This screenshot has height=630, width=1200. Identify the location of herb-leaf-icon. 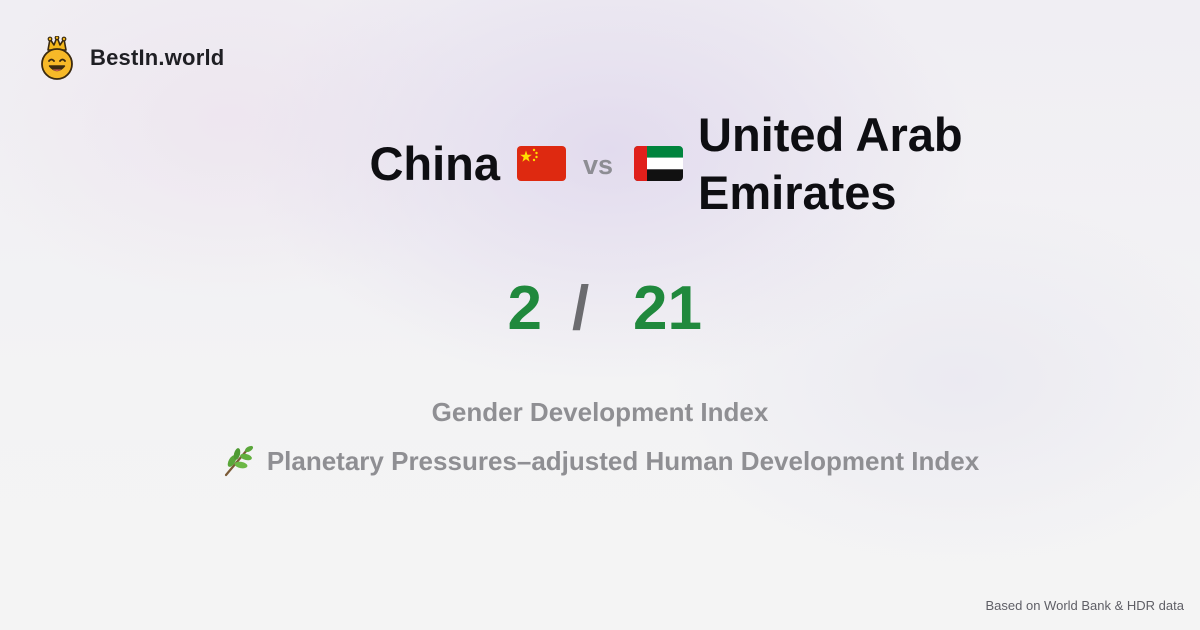
(238, 461).